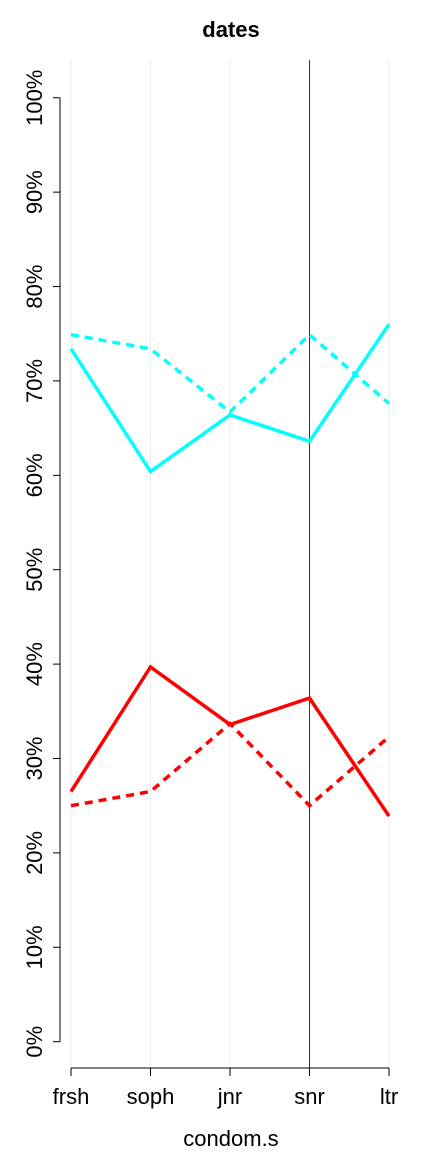  I want to click on y-tick-label: 20%, so click(34, 853).